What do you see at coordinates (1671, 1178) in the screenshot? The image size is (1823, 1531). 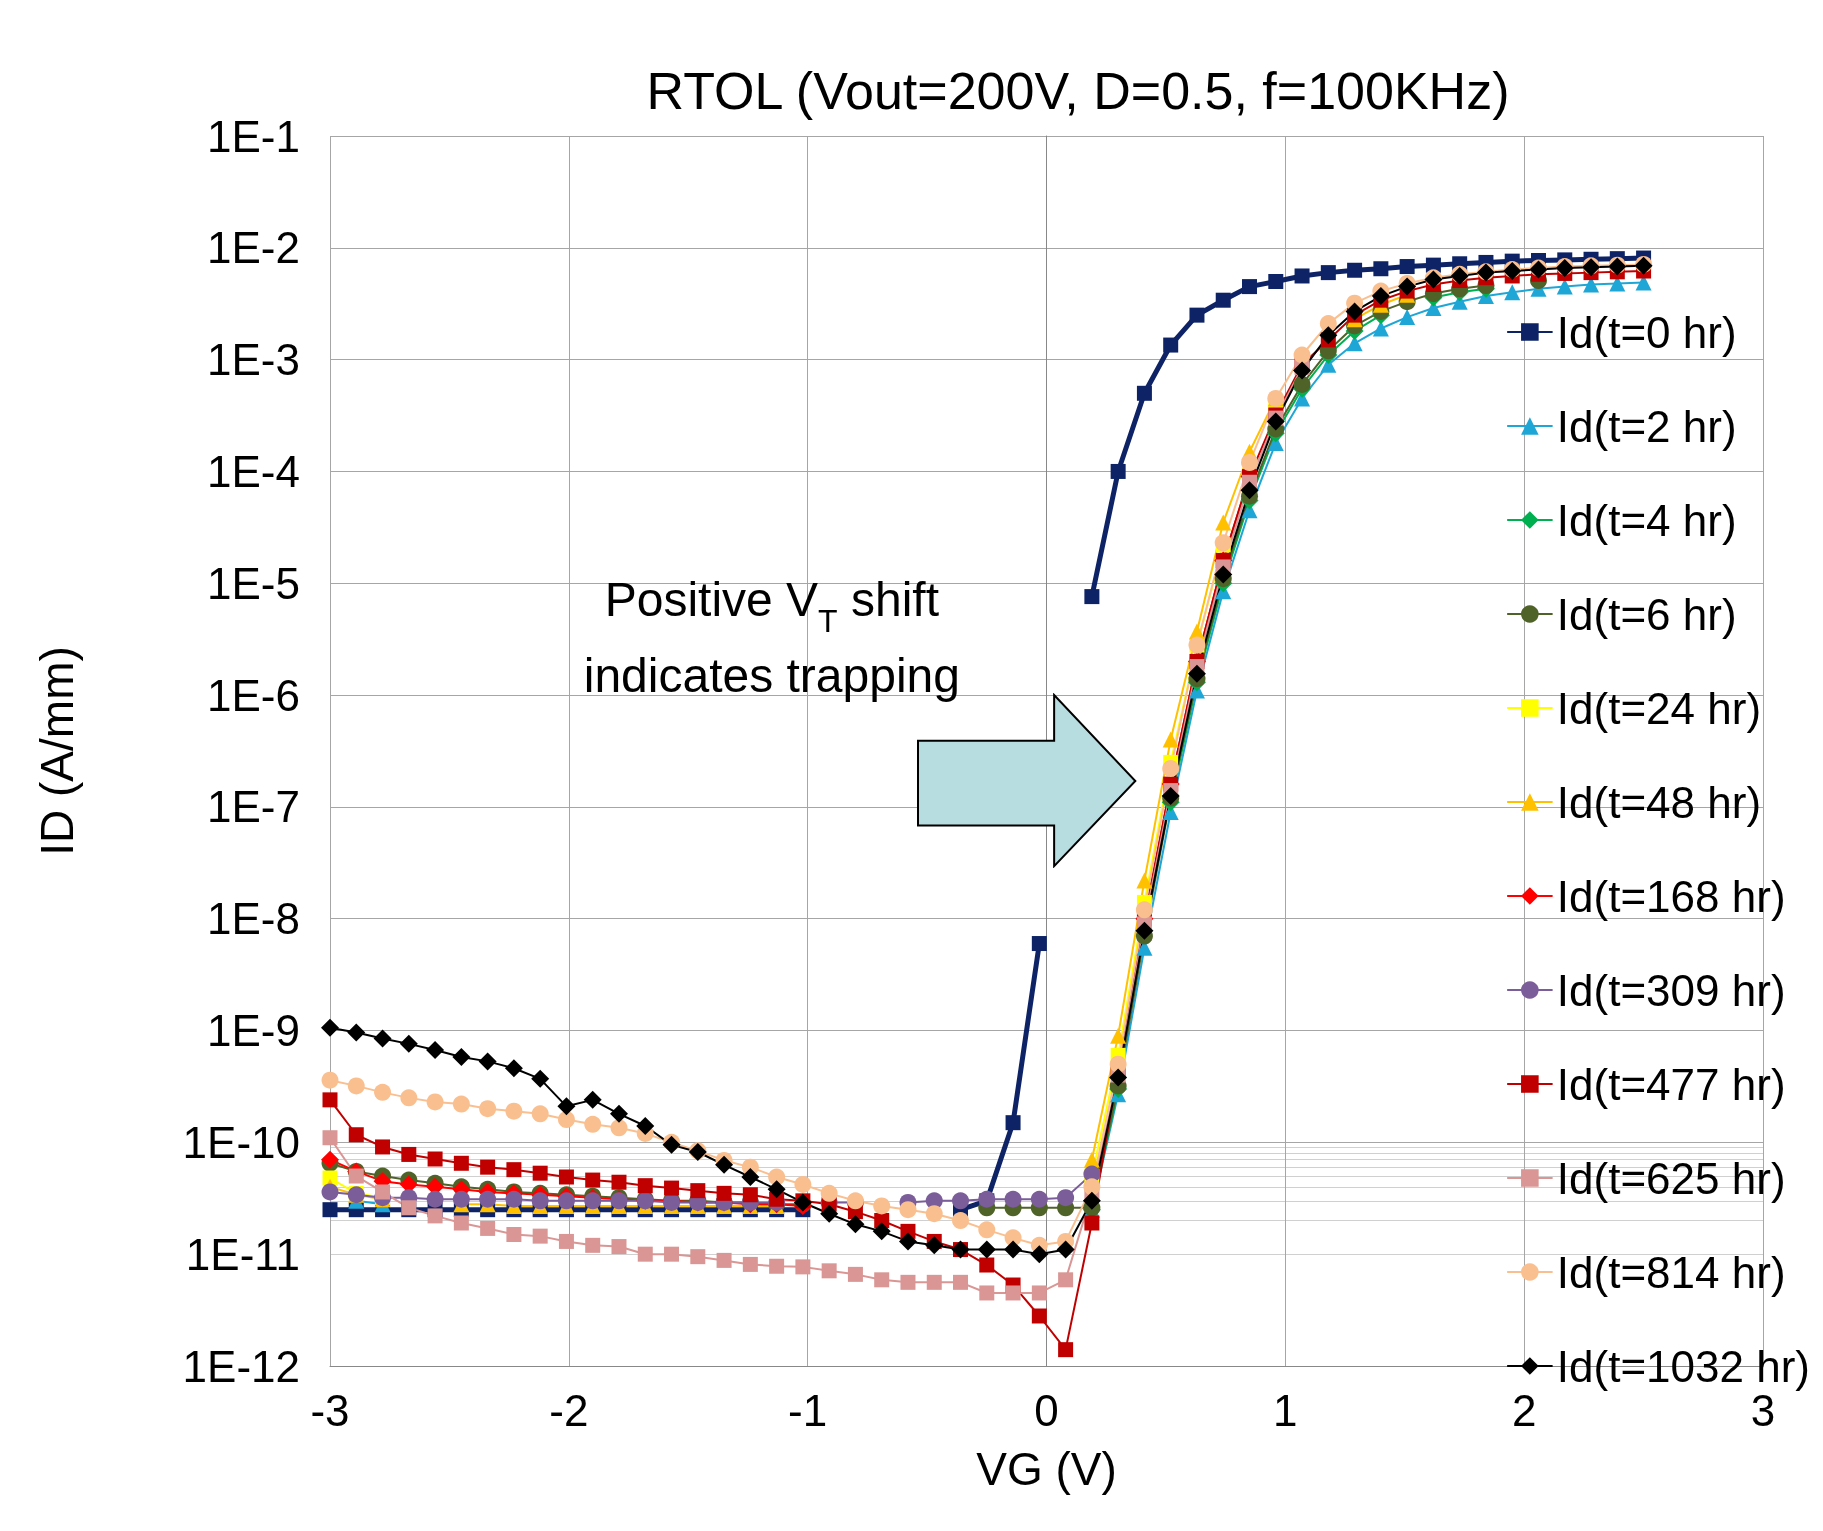 I see `legend-label: Id(t=625 hr)` at bounding box center [1671, 1178].